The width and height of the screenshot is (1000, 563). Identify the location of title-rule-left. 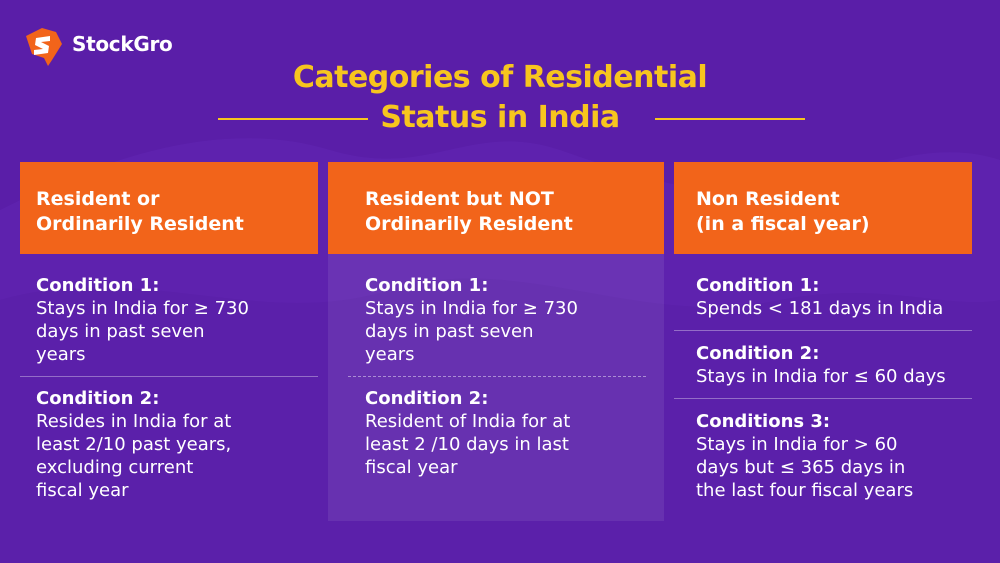
(293, 119).